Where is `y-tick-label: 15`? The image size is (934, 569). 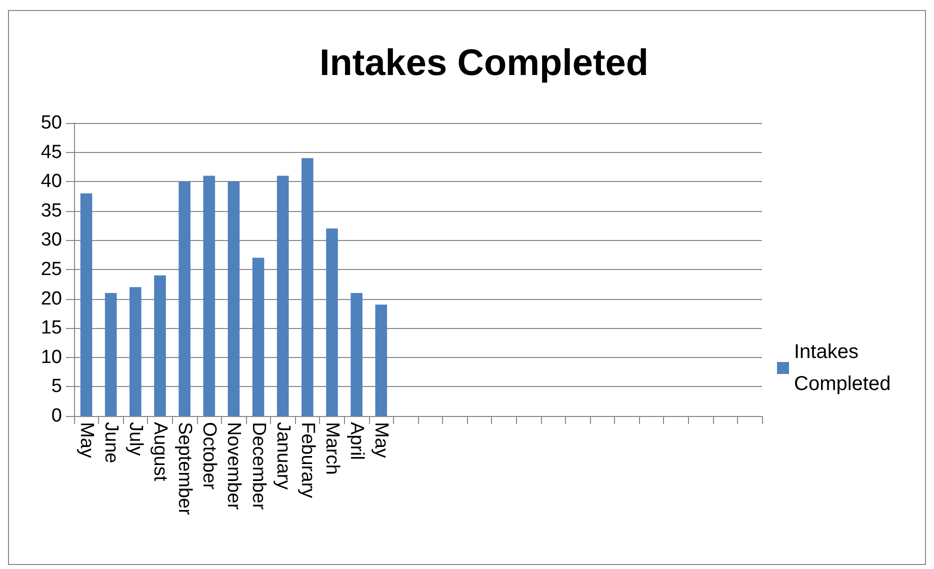
y-tick-label: 15 is located at coordinates (51, 328).